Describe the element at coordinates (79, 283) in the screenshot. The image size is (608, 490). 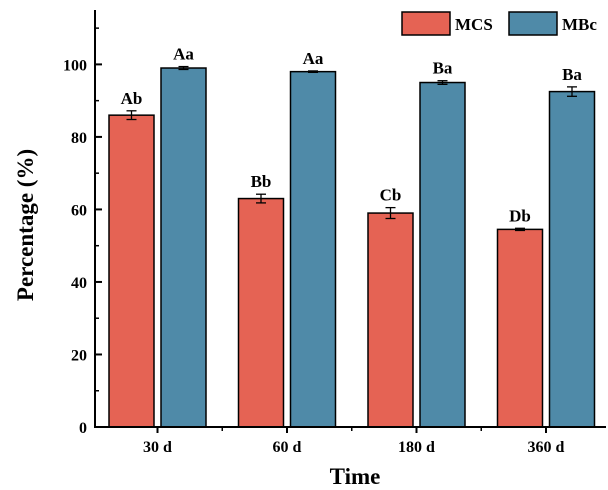
I see `y-tick-label: 40` at that location.